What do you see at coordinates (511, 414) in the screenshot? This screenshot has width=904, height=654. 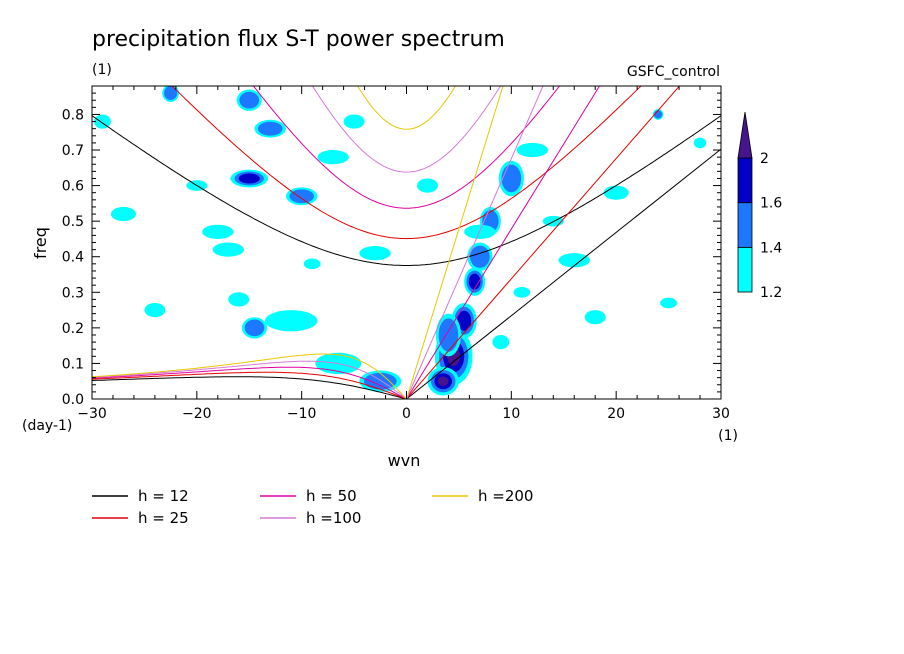 I see `x-tick-label: 10` at bounding box center [511, 414].